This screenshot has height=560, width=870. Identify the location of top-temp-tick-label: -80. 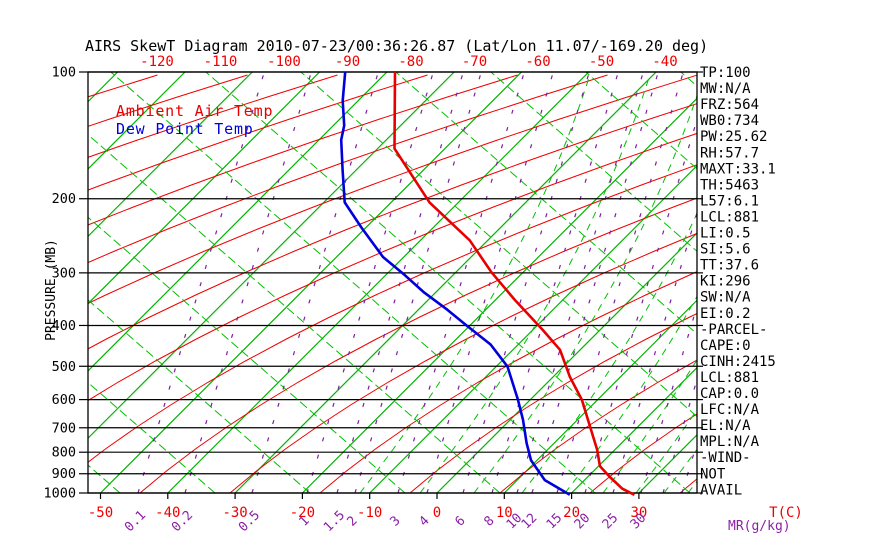
(410, 62).